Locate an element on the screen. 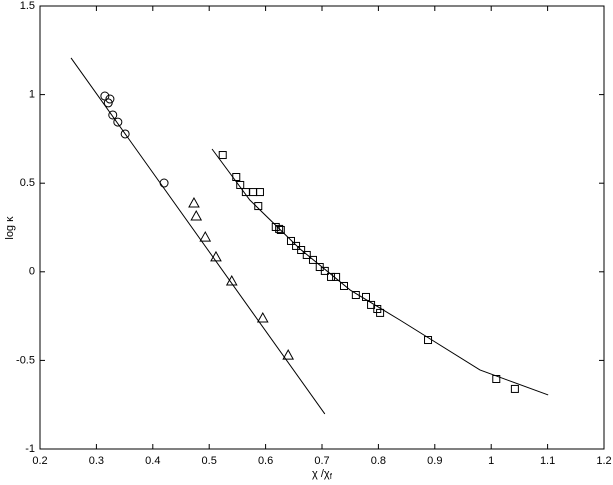  x-tick-label: 1.2 is located at coordinates (603, 461).